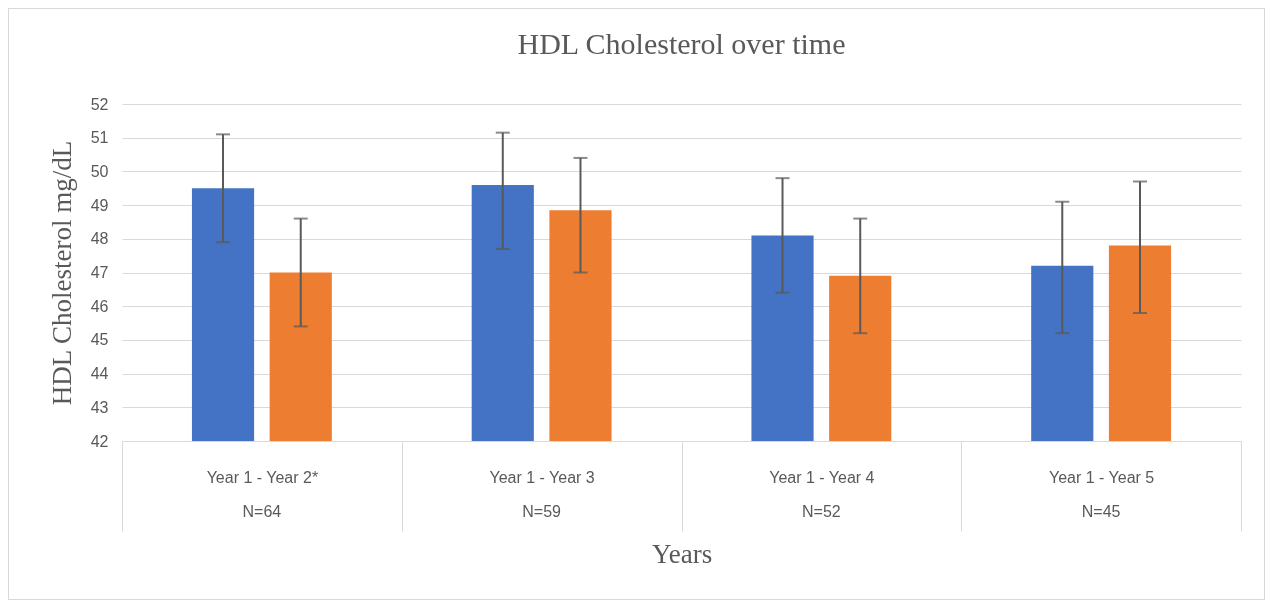 This screenshot has width=1269, height=604. What do you see at coordinates (99, 340) in the screenshot?
I see `y-tick-label: 45` at bounding box center [99, 340].